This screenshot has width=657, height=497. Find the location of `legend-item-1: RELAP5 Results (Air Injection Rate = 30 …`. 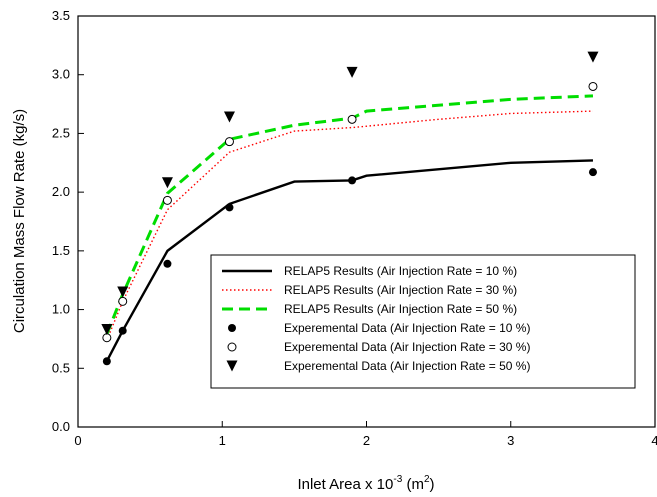

legend-item-1: RELAP5 Results (Air Injection Rate = 30 … is located at coordinates (369, 290).